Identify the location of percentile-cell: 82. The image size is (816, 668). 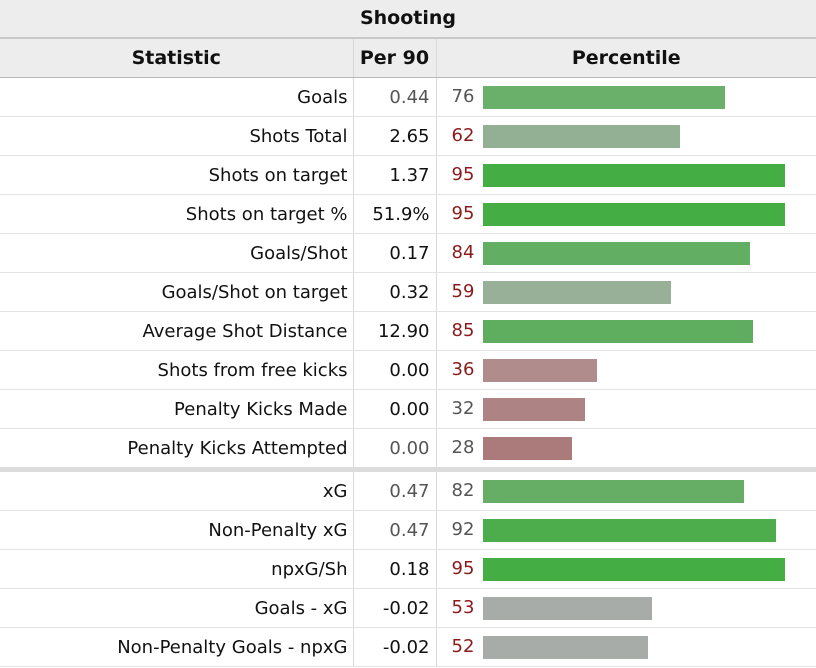
(625, 491).